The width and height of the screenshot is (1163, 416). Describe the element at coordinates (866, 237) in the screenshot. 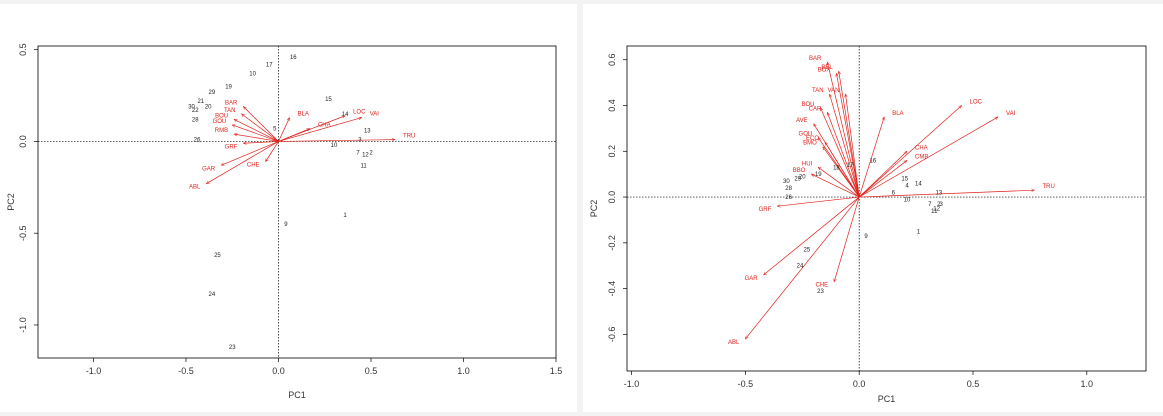

I see `observation-label: 9` at that location.